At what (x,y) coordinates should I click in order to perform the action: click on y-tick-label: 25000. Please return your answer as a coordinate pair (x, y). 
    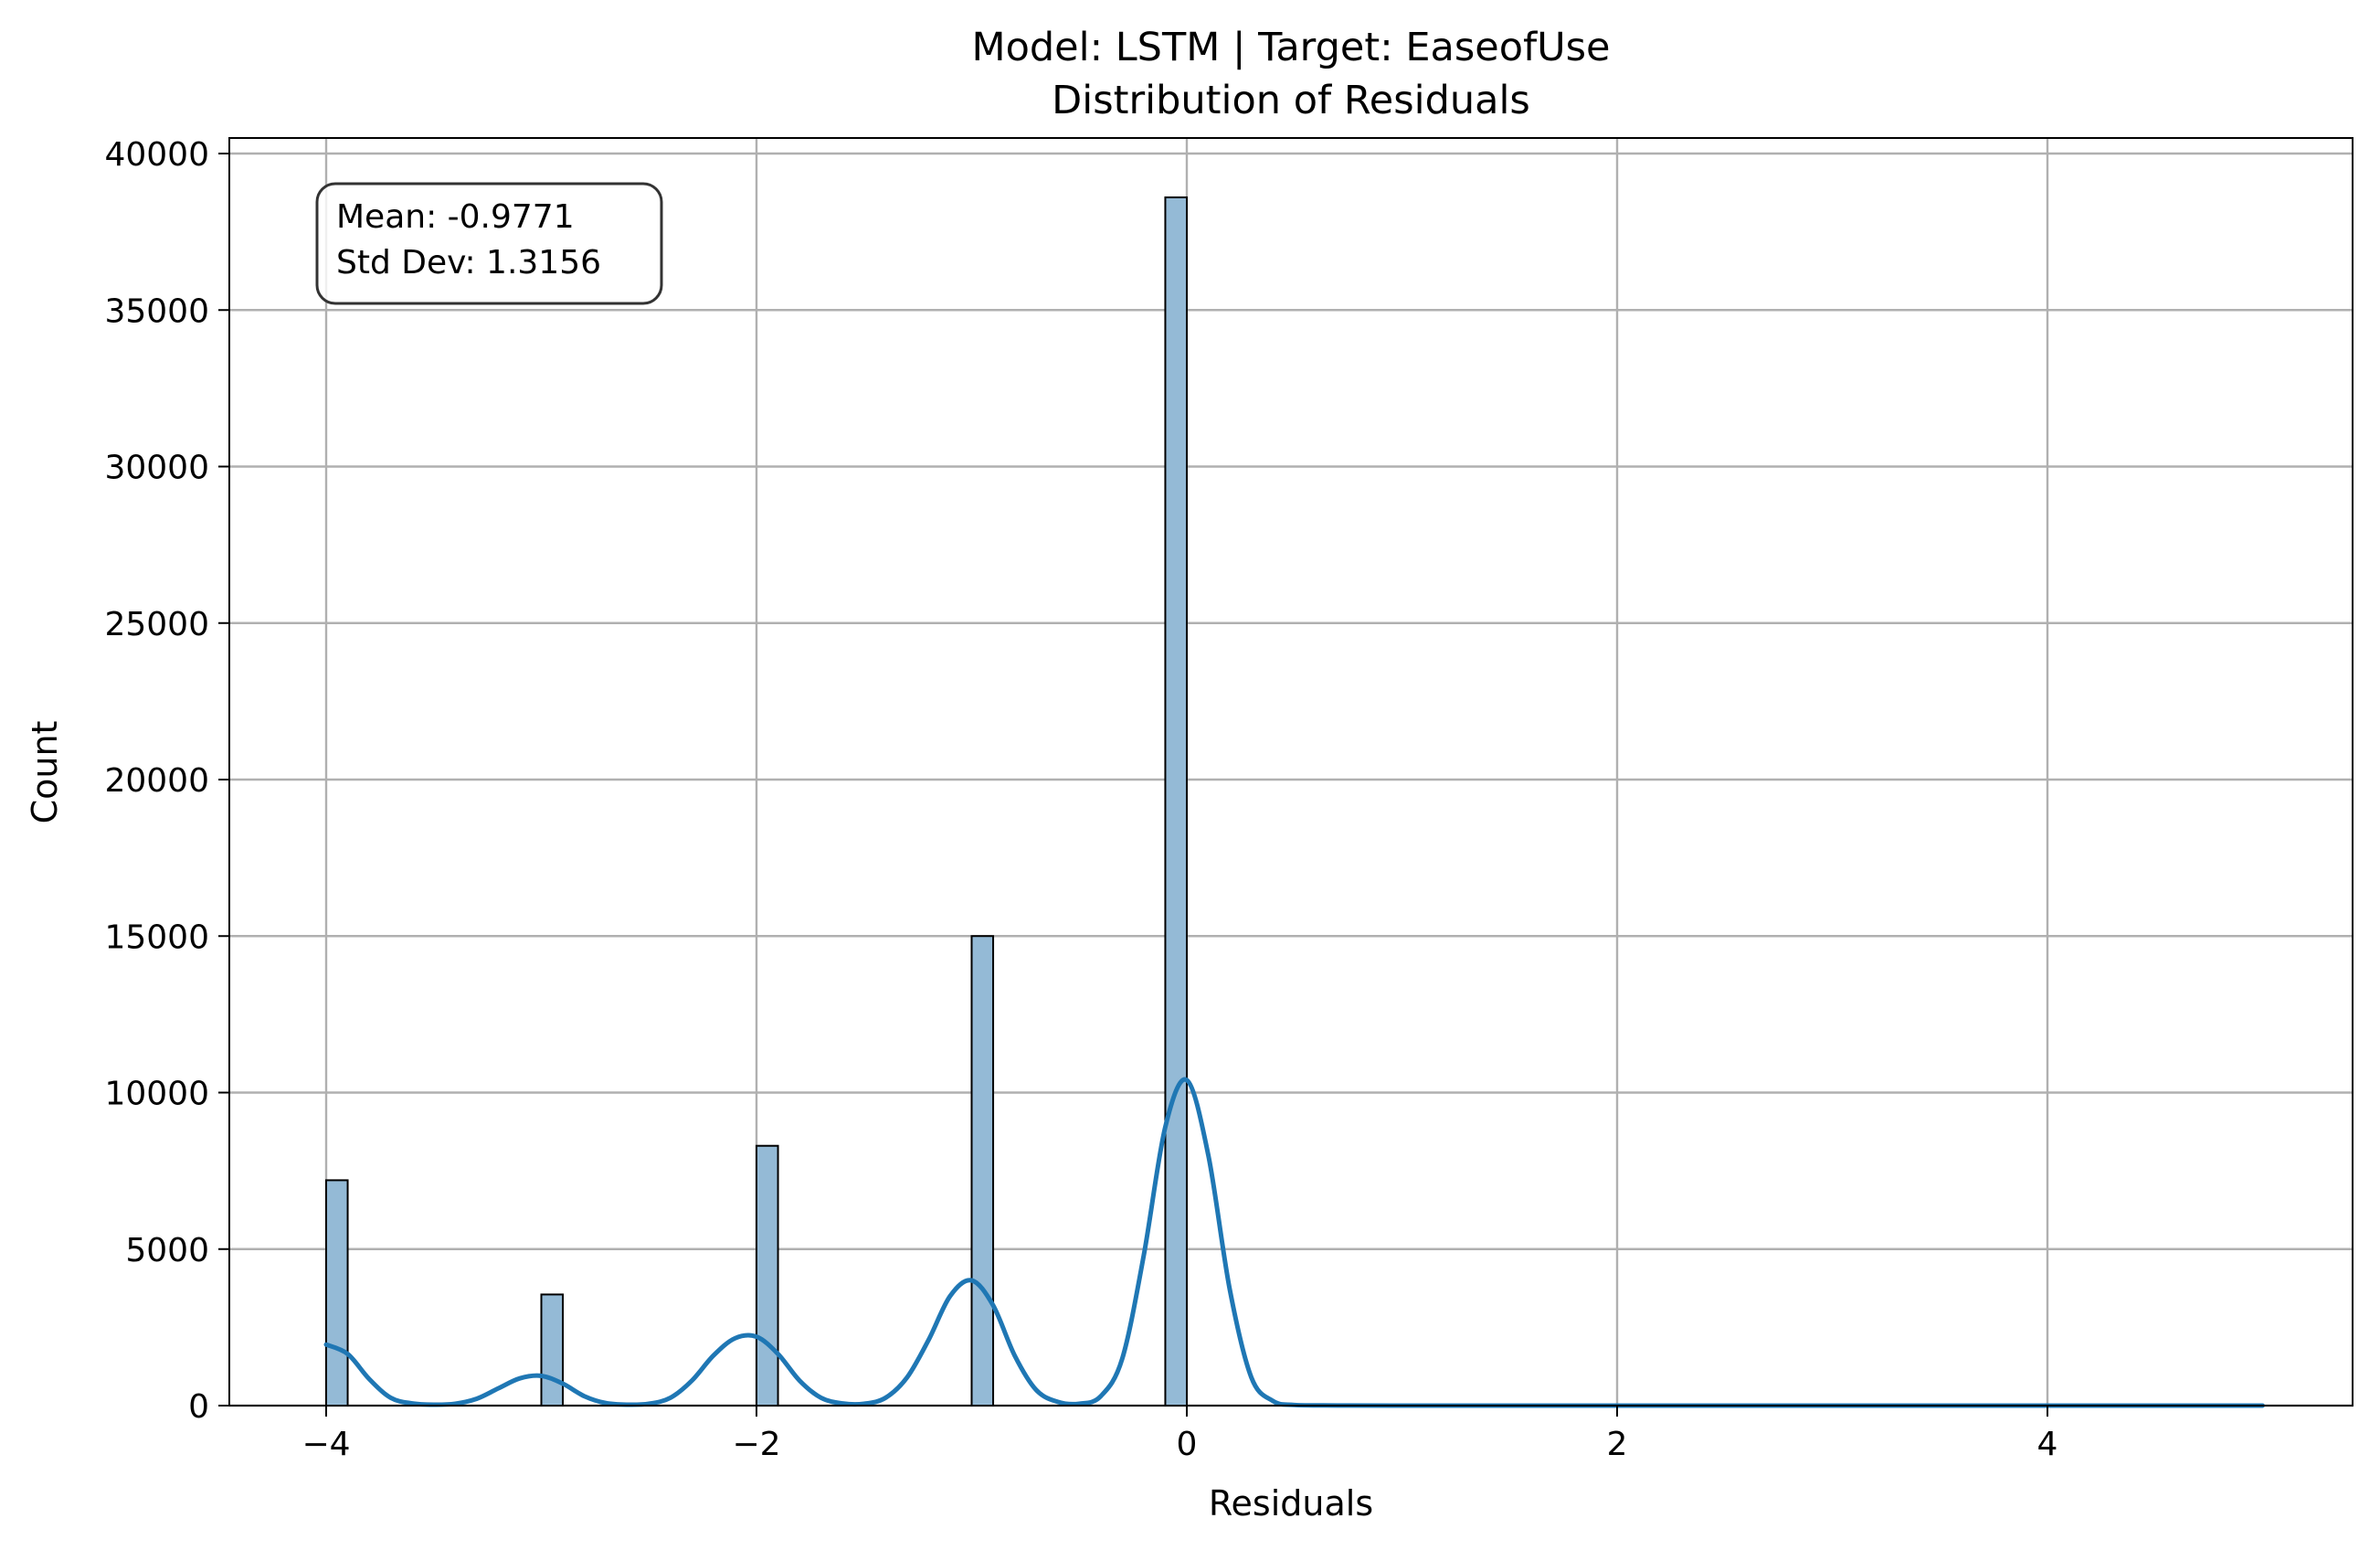
    Looking at the image, I should click on (157, 624).